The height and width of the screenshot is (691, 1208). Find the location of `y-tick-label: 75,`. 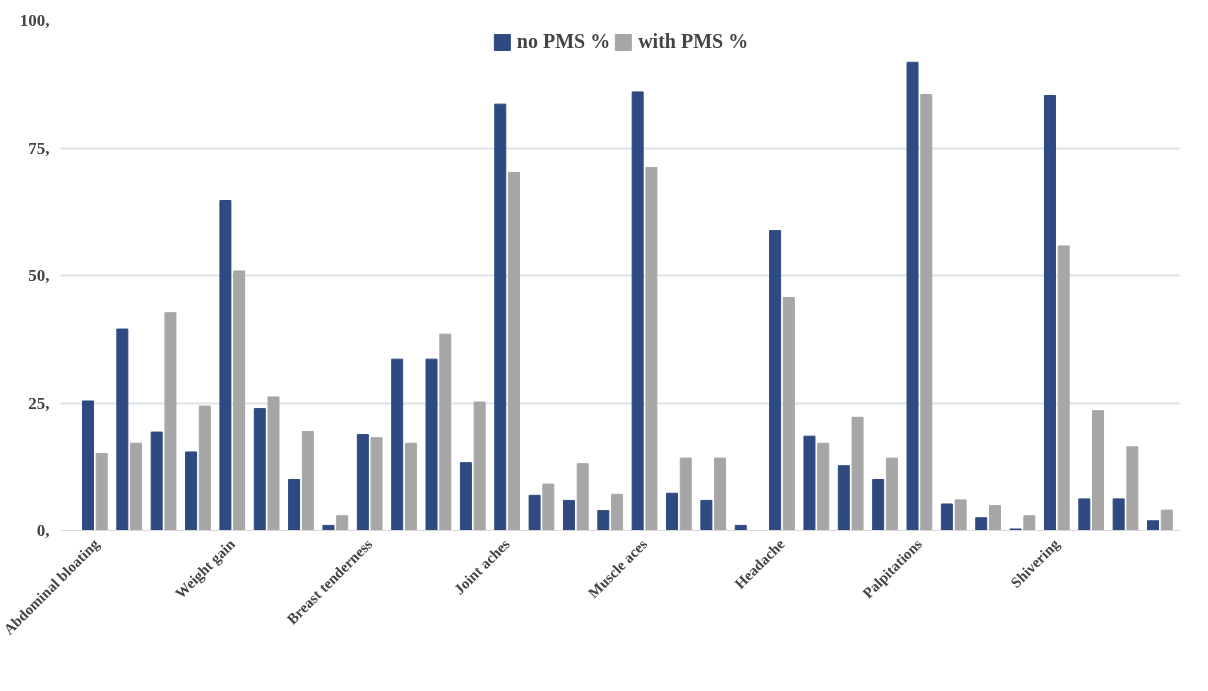

y-tick-label: 75, is located at coordinates (39, 148).